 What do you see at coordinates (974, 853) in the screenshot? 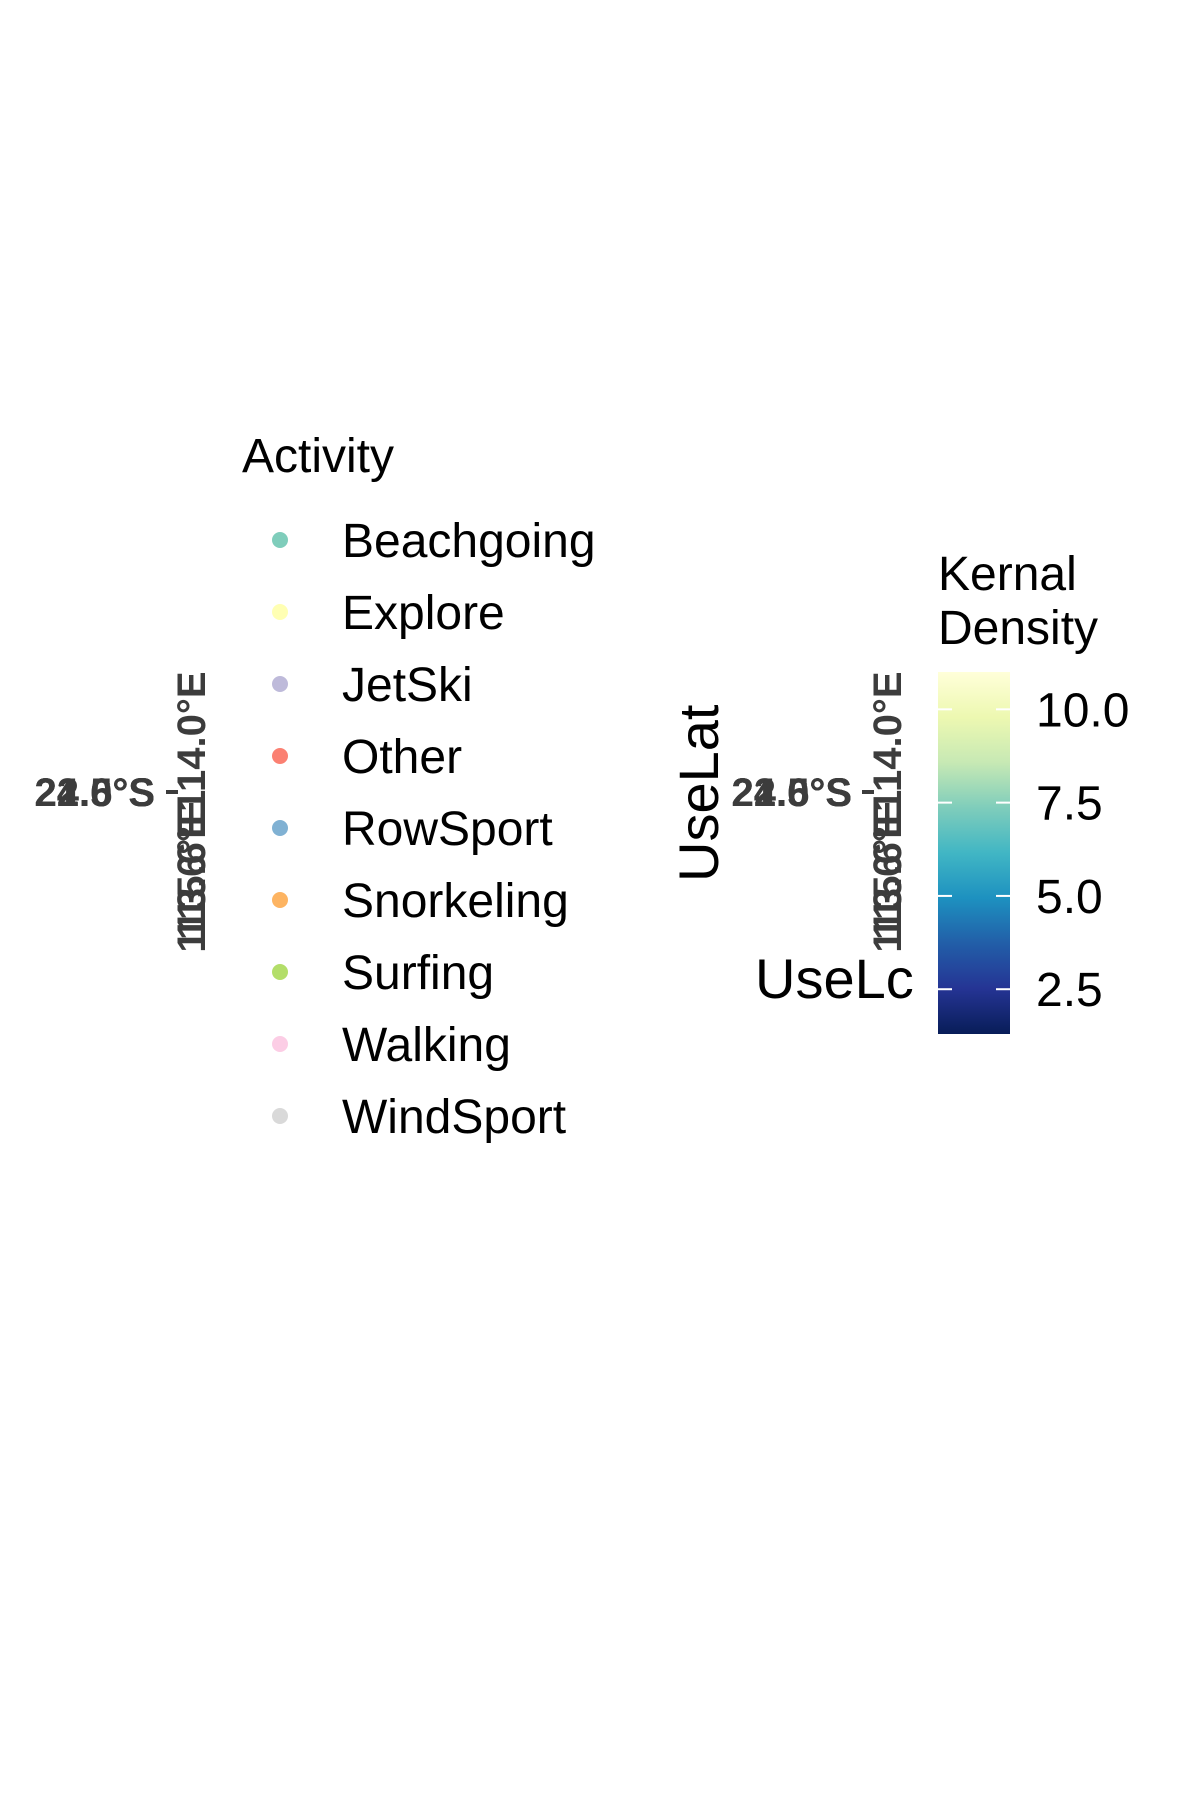
I see `colorbar-gradient` at bounding box center [974, 853].